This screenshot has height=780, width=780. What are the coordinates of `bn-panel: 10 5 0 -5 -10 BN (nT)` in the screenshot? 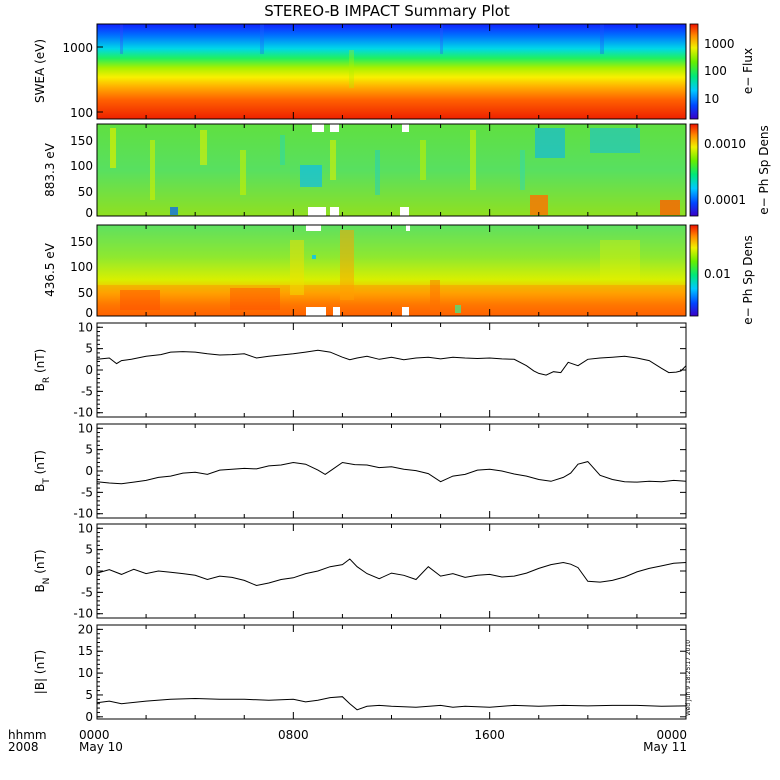 It's located at (360, 571).